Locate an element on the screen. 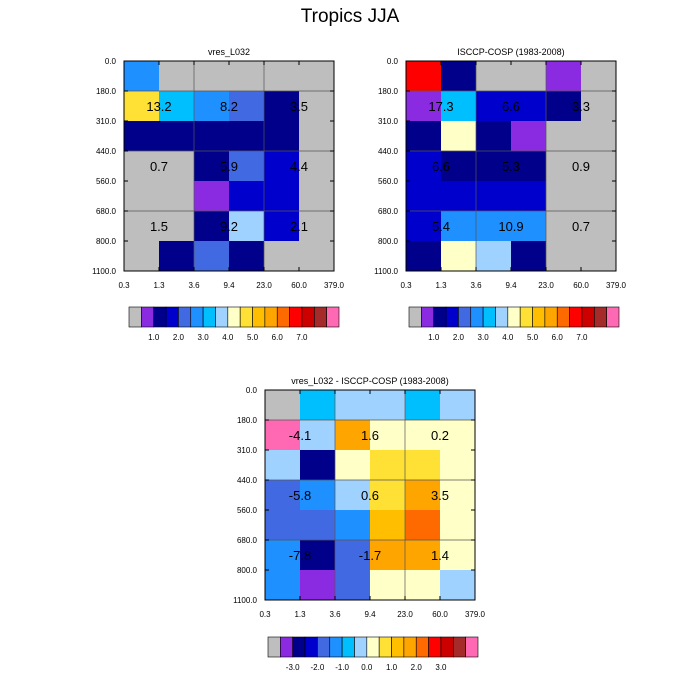 Image resolution: width=700 pixels, height=700 pixels. y-tick-label: 800.0 is located at coordinates (106, 241).